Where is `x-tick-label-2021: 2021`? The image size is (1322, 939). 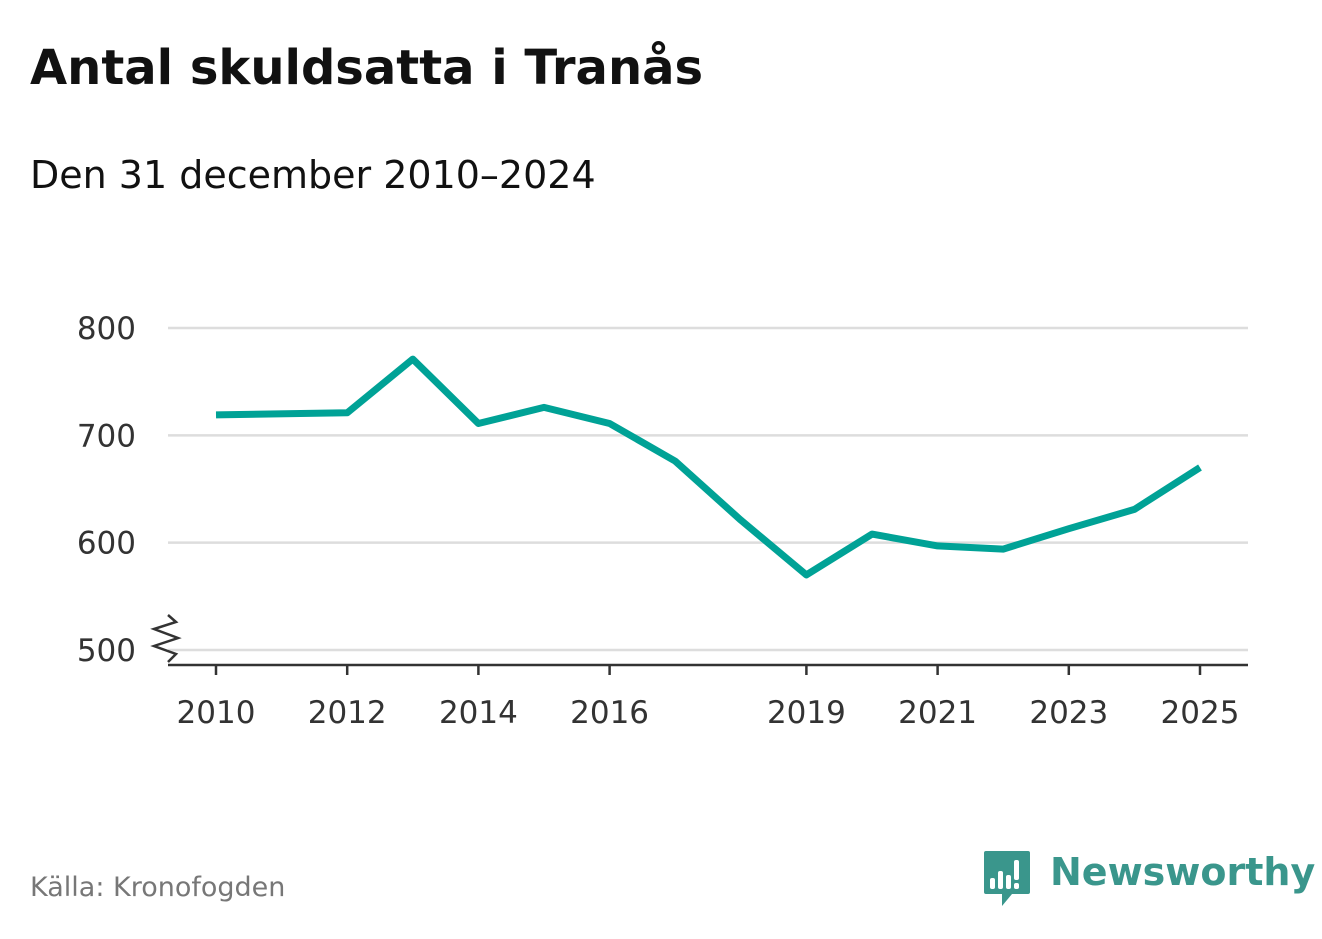 x-tick-label-2021: 2021 is located at coordinates (937, 713).